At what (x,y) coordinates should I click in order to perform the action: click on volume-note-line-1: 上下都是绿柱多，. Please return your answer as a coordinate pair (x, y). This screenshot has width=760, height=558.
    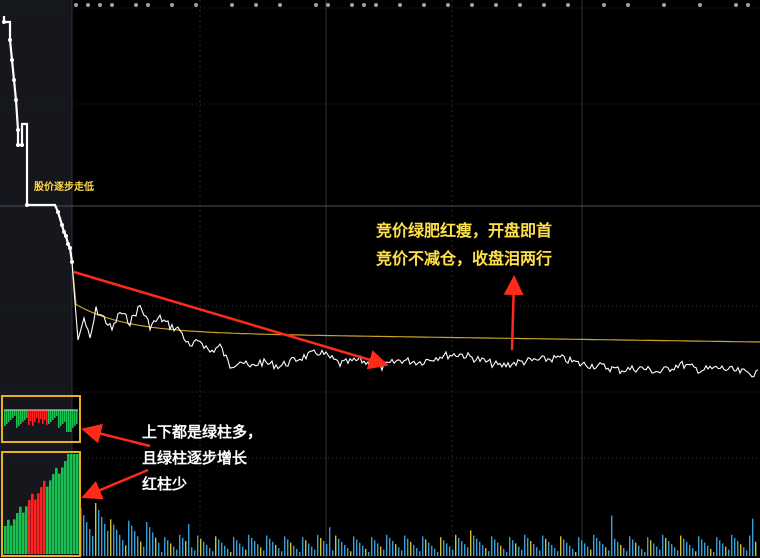
    Looking at the image, I should click on (202, 432).